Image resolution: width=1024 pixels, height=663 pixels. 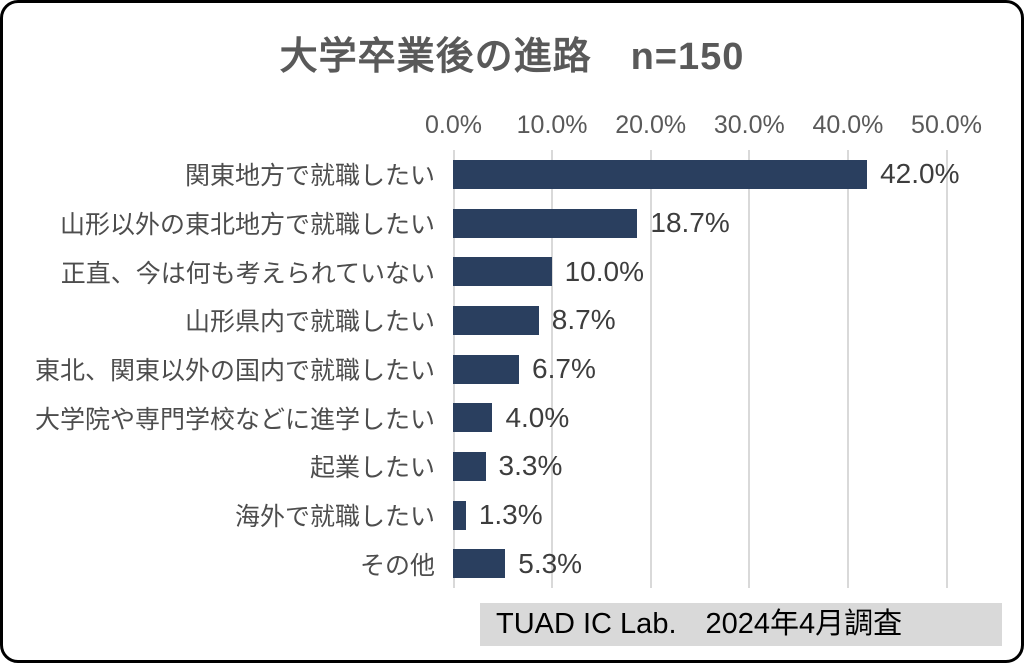 What do you see at coordinates (550, 563) in the screenshot?
I see `value-label: 5.3%` at bounding box center [550, 563].